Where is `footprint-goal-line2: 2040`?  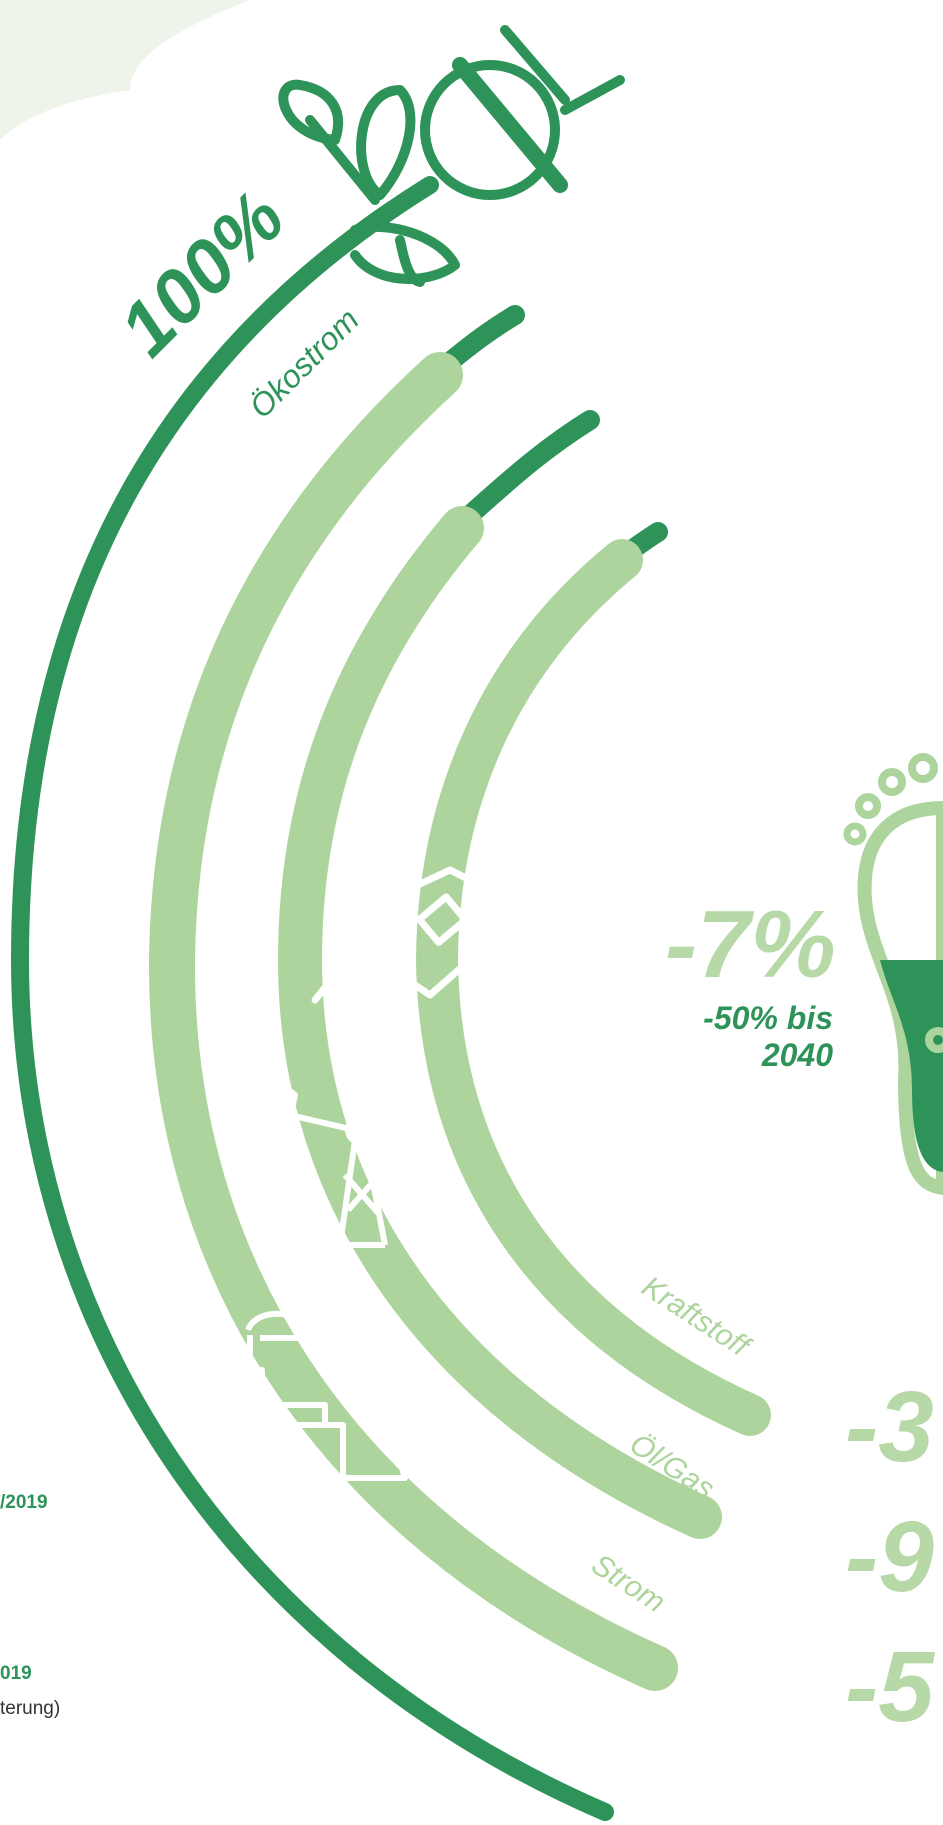
footprint-goal-line2: 2040 is located at coordinates (797, 1055).